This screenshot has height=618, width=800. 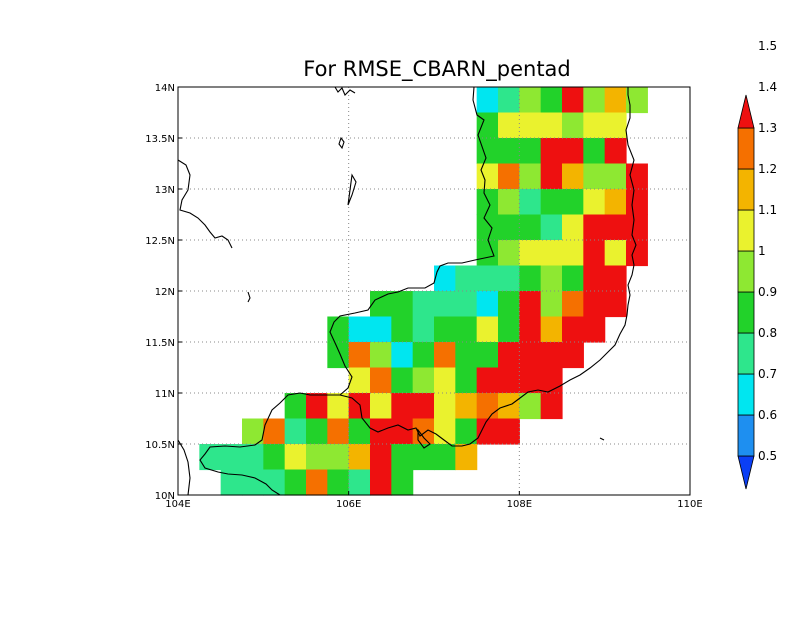 I want to click on lat-tick-label: 11N, so click(x=165, y=394).